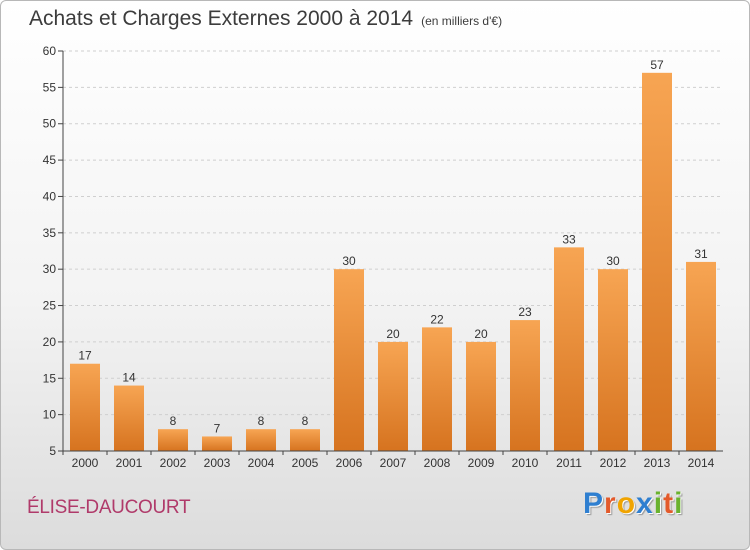  Describe the element at coordinates (525, 463) in the screenshot. I see `x-tick-label: 2010` at that location.